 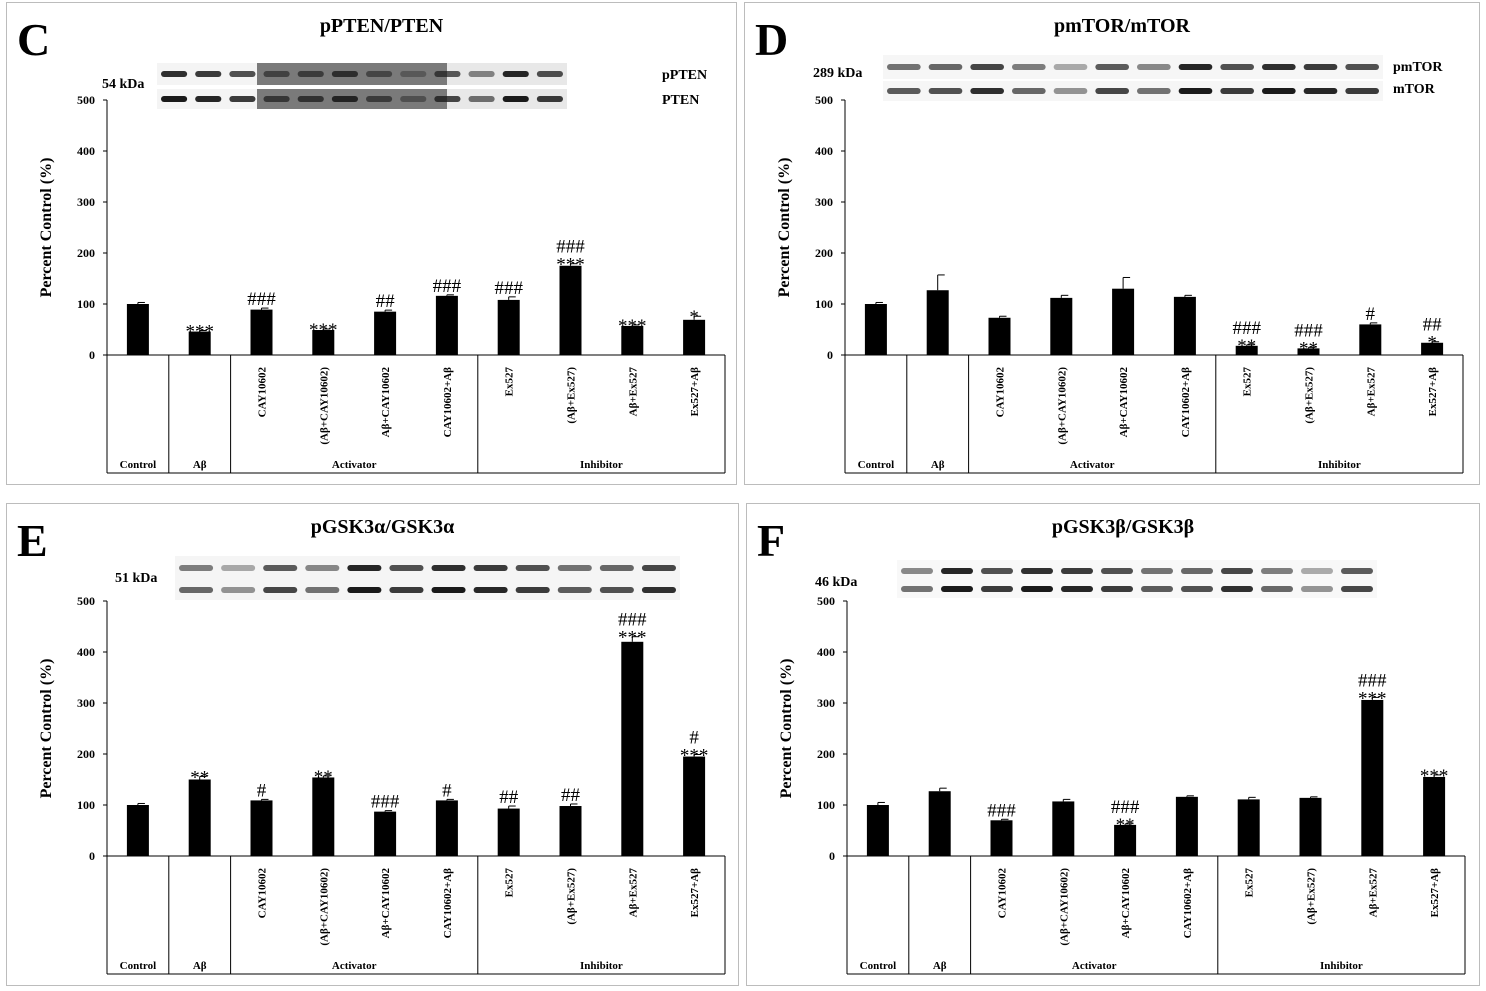 I want to click on panel-letter: C, so click(x=33, y=39).